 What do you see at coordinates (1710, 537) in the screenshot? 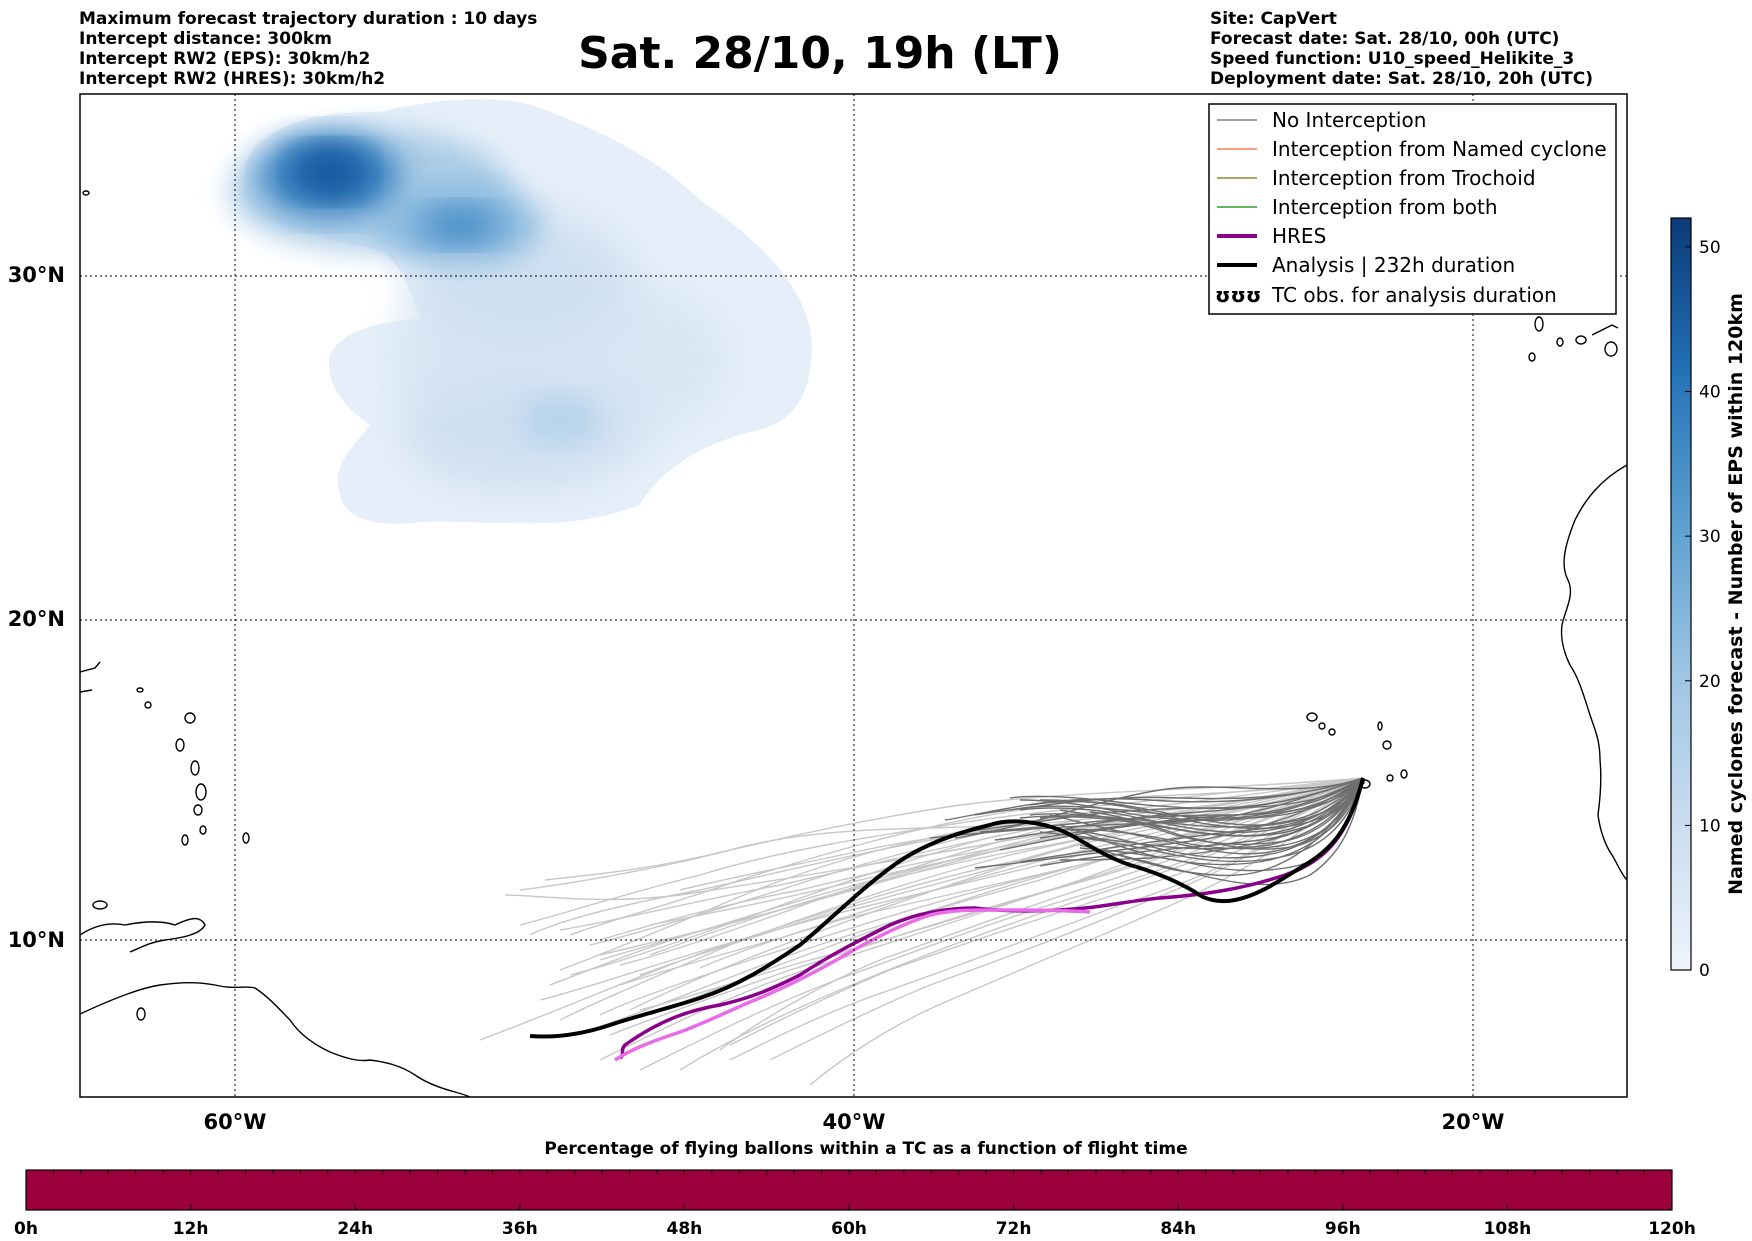
I see `colorbar-tick-label: 30` at bounding box center [1710, 537].